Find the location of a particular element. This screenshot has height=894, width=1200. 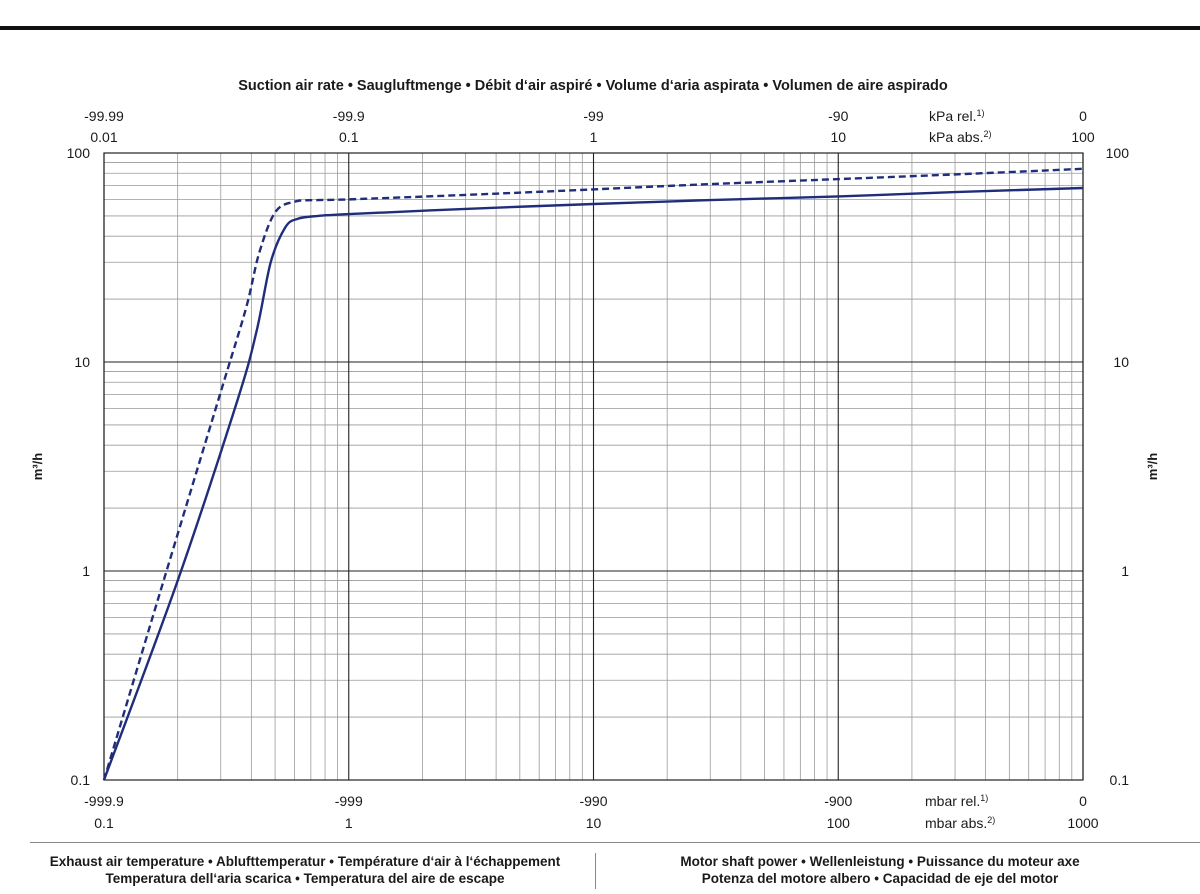

x-top-abs-tick-label: 0.1 is located at coordinates (349, 137).